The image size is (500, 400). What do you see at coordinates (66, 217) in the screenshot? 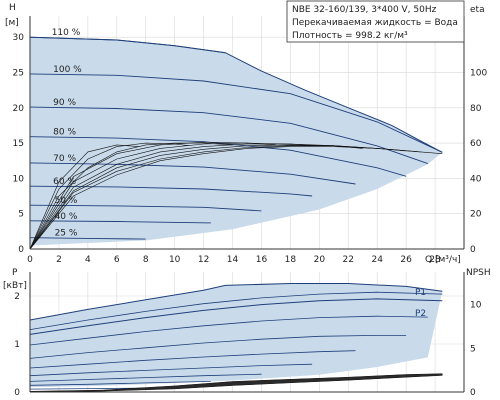
I see `speed-label: 40 %` at bounding box center [66, 217].